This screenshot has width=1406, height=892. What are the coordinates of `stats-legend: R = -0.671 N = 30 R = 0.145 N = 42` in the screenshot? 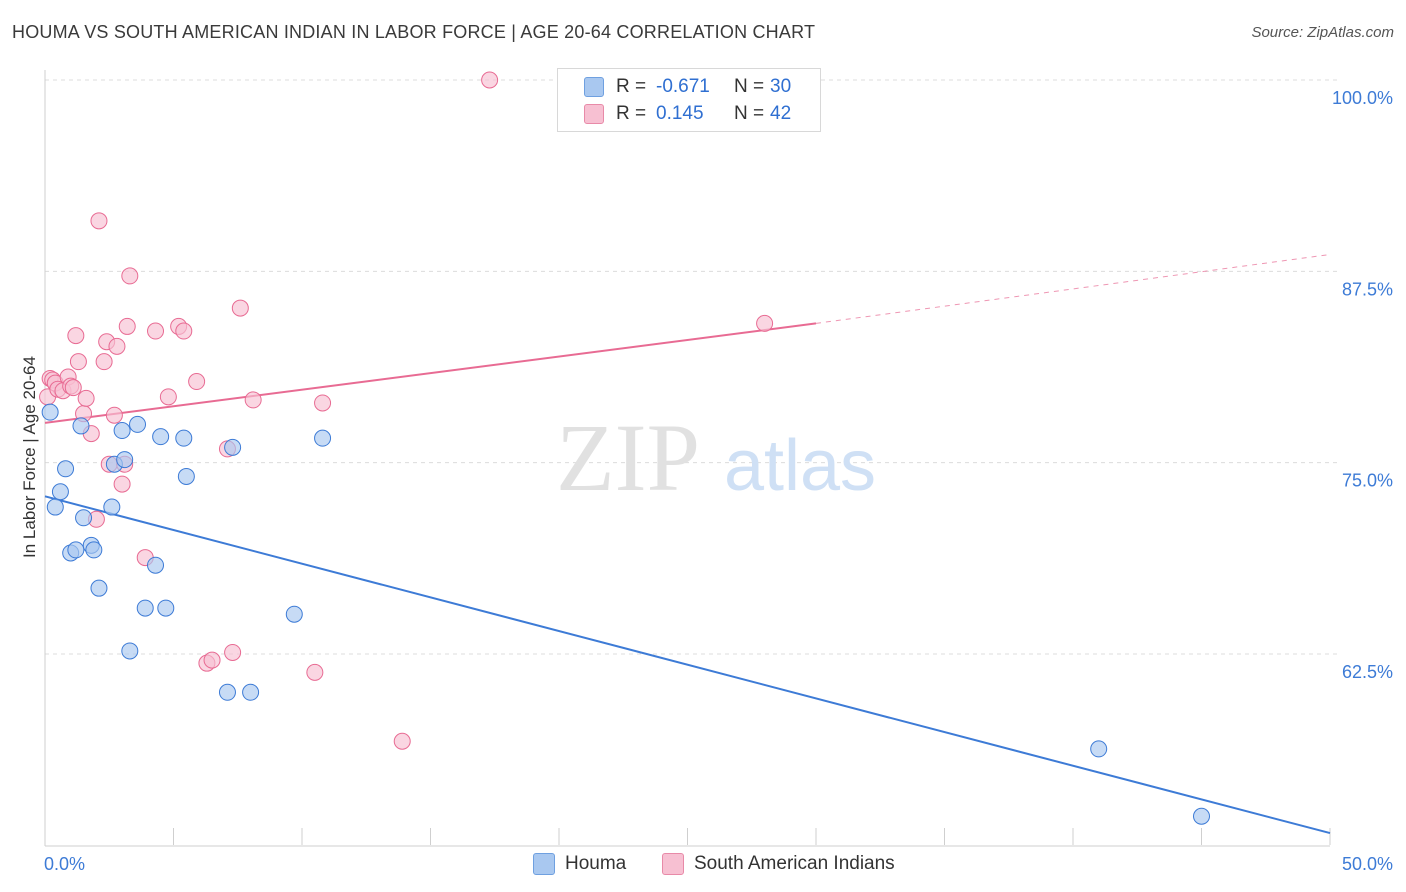 It's located at (689, 100).